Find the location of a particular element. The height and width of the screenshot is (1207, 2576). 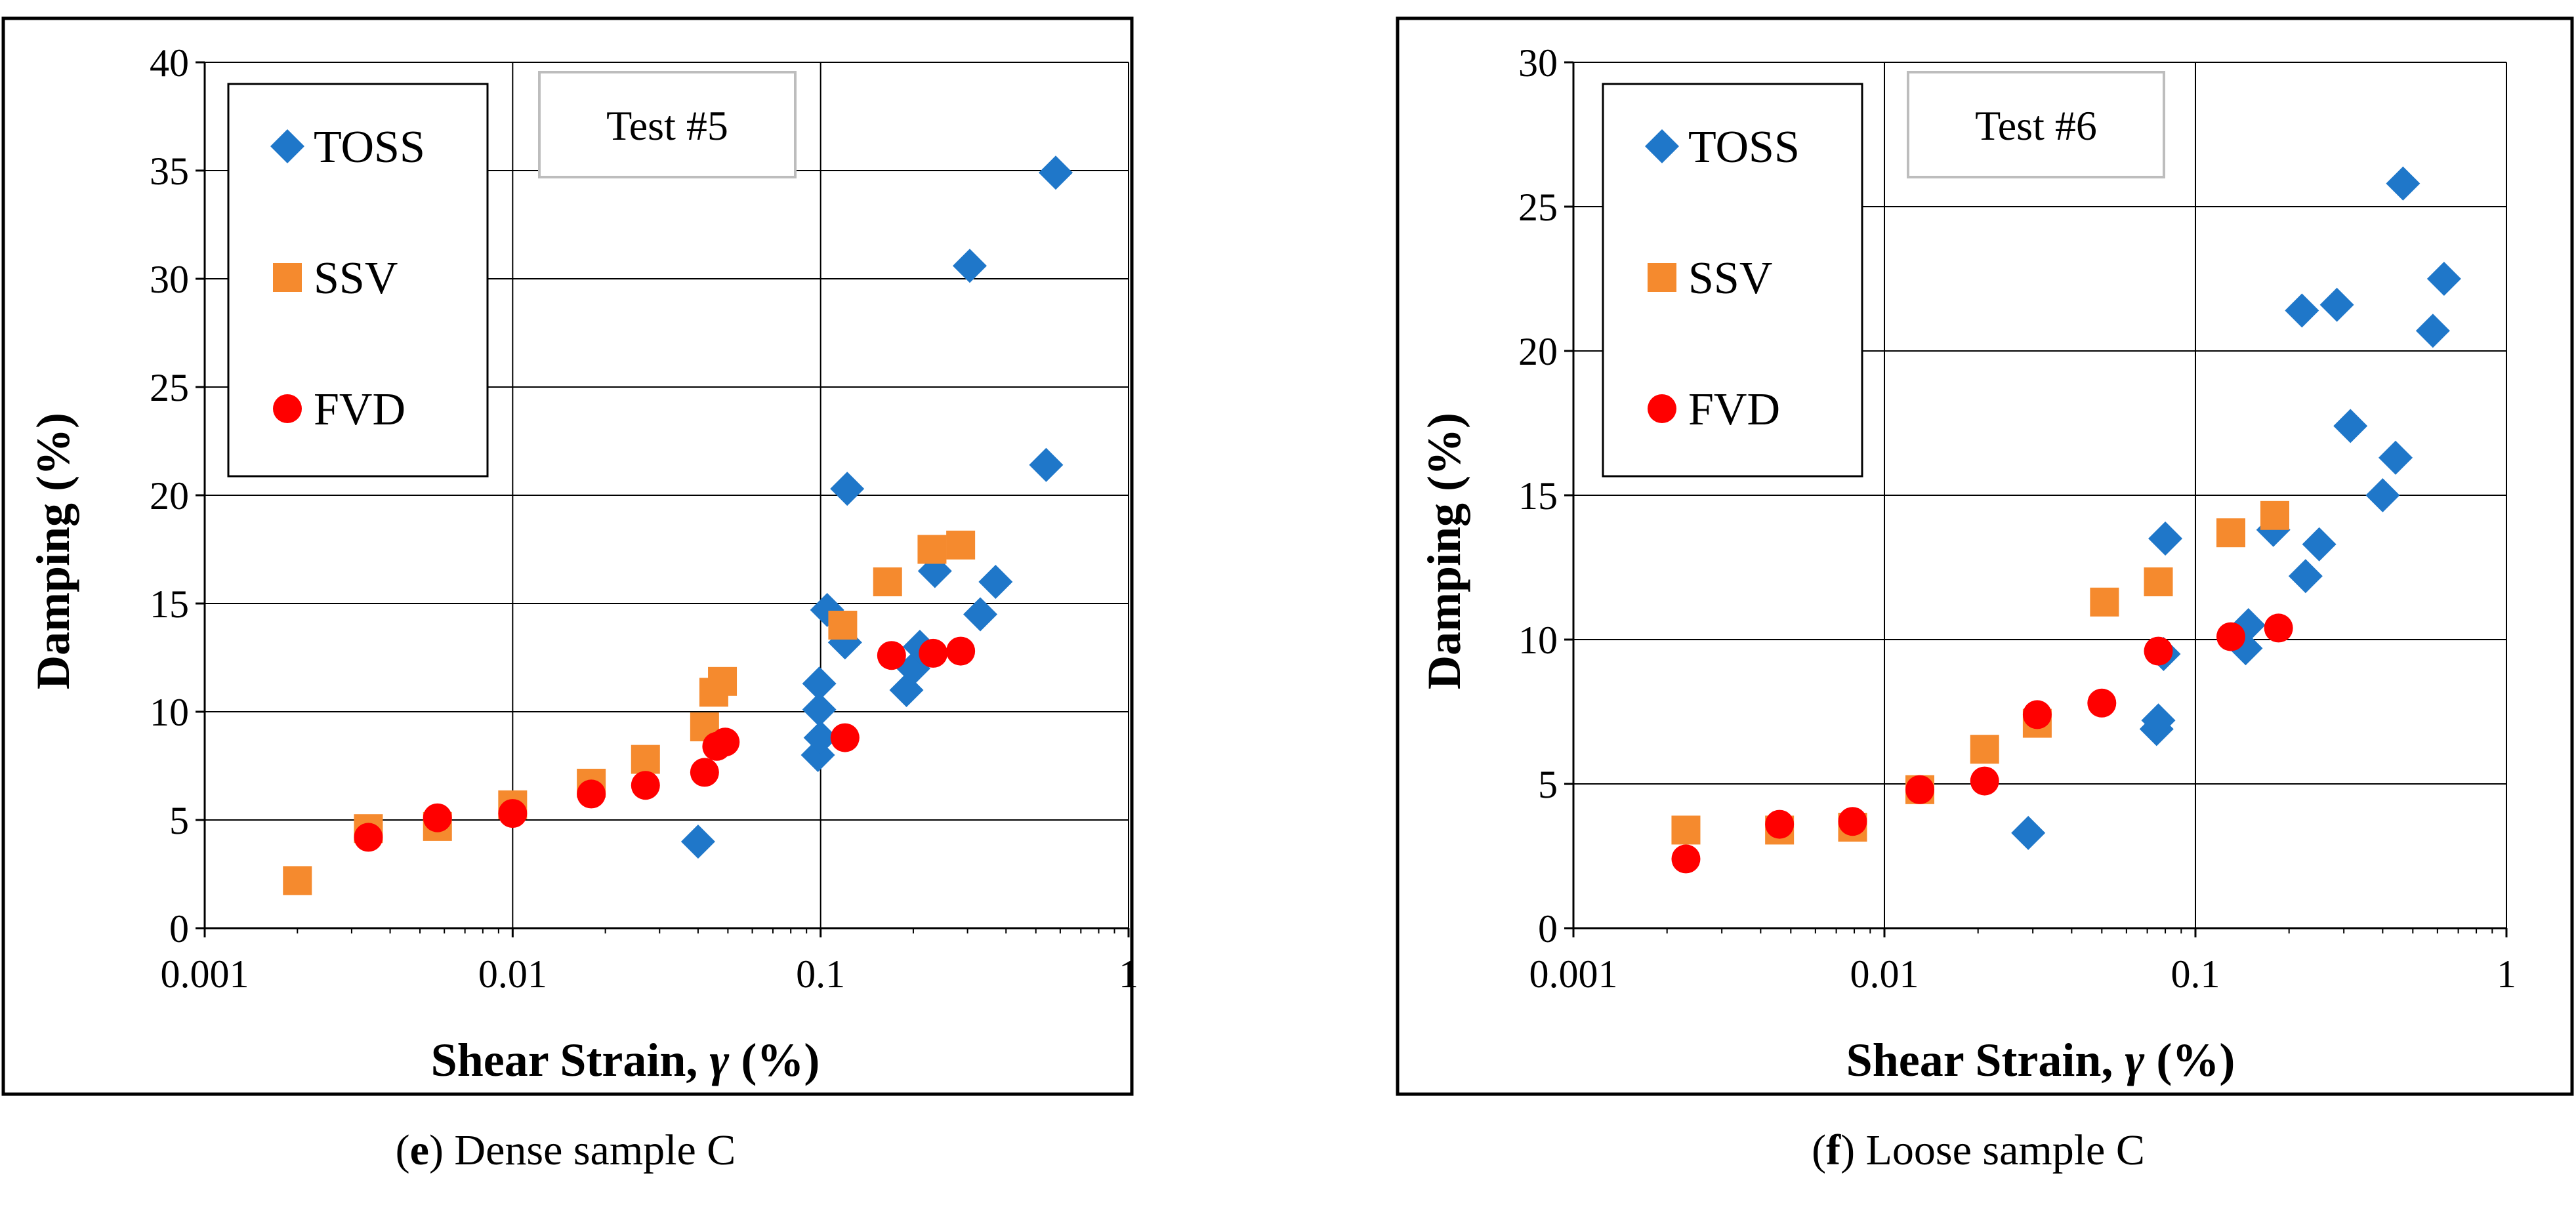

legend-marker-toss is located at coordinates (287, 146).